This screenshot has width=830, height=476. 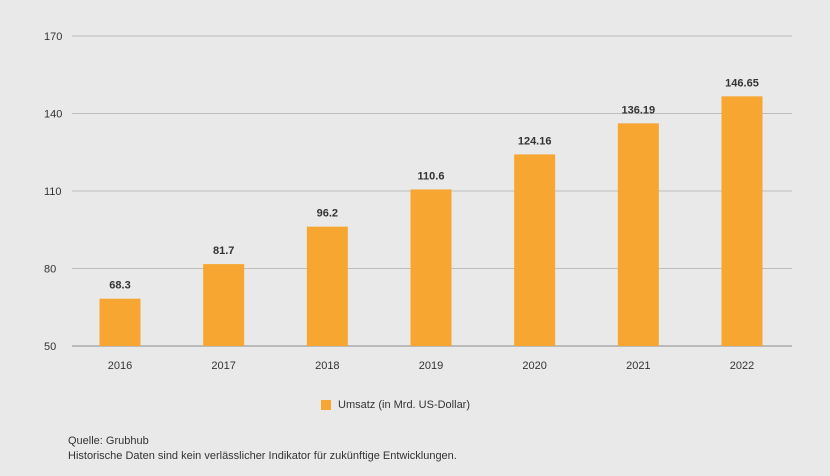 What do you see at coordinates (223, 251) in the screenshot?
I see `bar-value-label: 81.7` at bounding box center [223, 251].